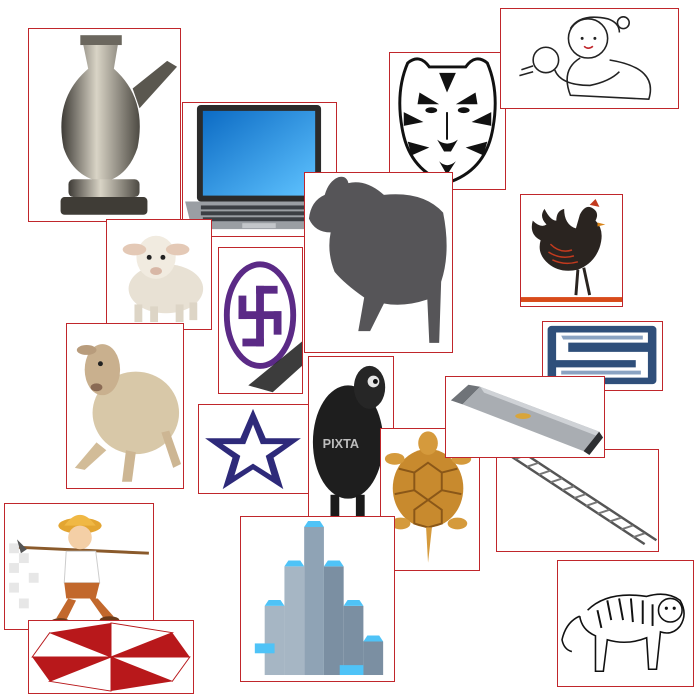 The image size is (700, 700). I want to click on umbrella-icon, so click(111, 657).